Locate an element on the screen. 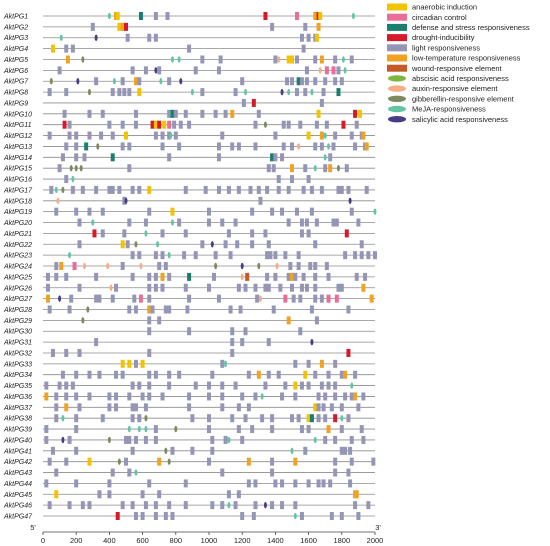  gene-row-AktPG23: AktPG23 is located at coordinates (190, 255).